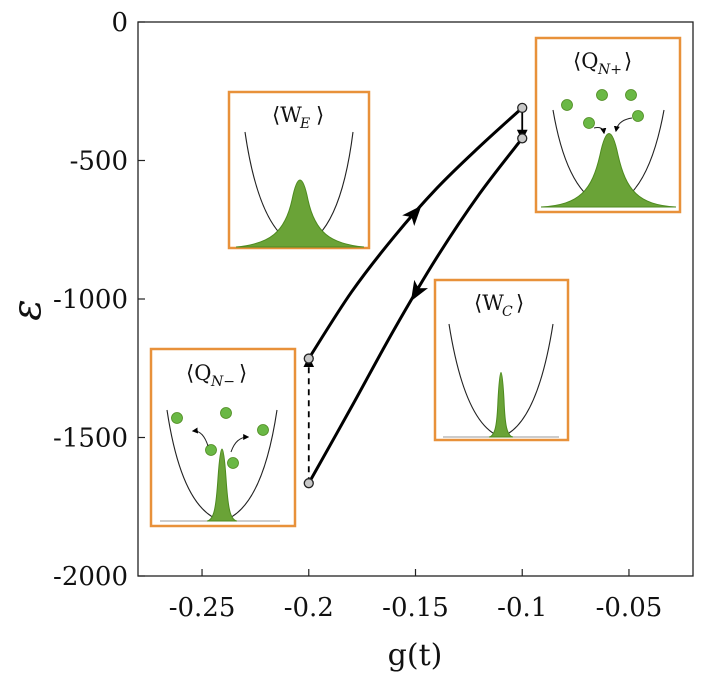  Describe the element at coordinates (90, 300) in the screenshot. I see `y-tick-label: -1000` at that location.